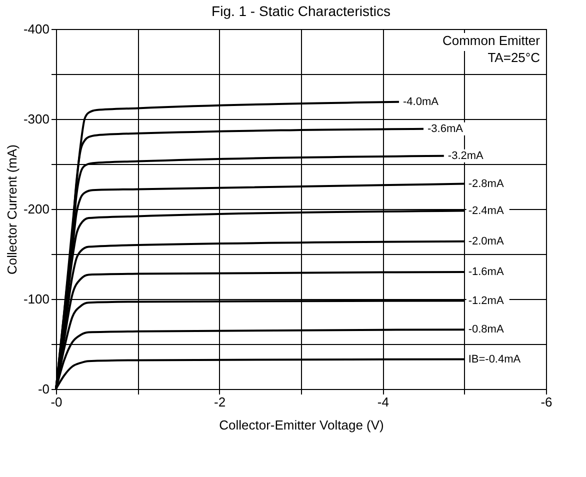 The image size is (586, 477). Describe the element at coordinates (491, 40) in the screenshot. I see `annotation: Common Emitter` at that location.